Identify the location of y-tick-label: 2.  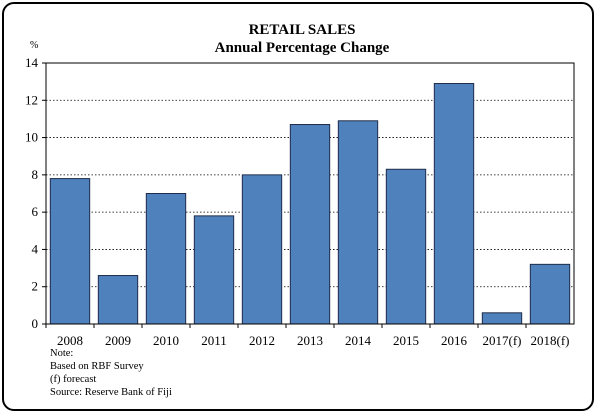
(35, 286).